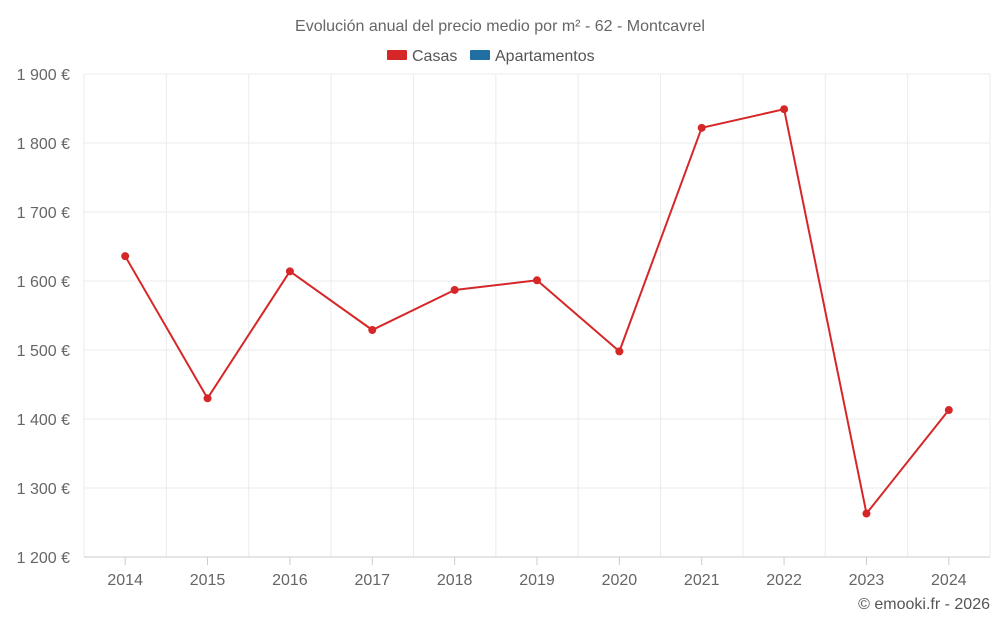 The image size is (1000, 625). Describe the element at coordinates (619, 351) in the screenshot. I see `data-point-2020` at that location.